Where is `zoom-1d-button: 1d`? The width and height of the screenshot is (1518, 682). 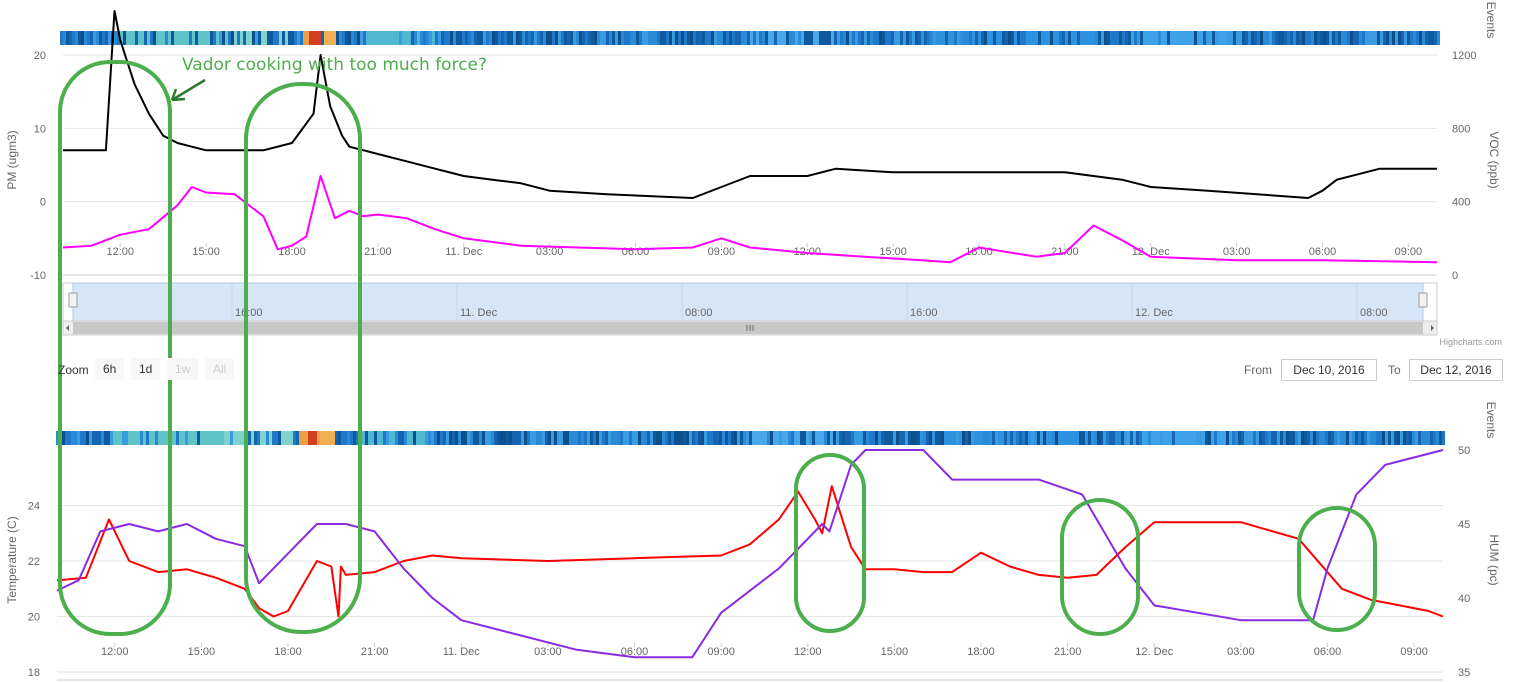 zoom-1d-button: 1d is located at coordinates (146, 369).